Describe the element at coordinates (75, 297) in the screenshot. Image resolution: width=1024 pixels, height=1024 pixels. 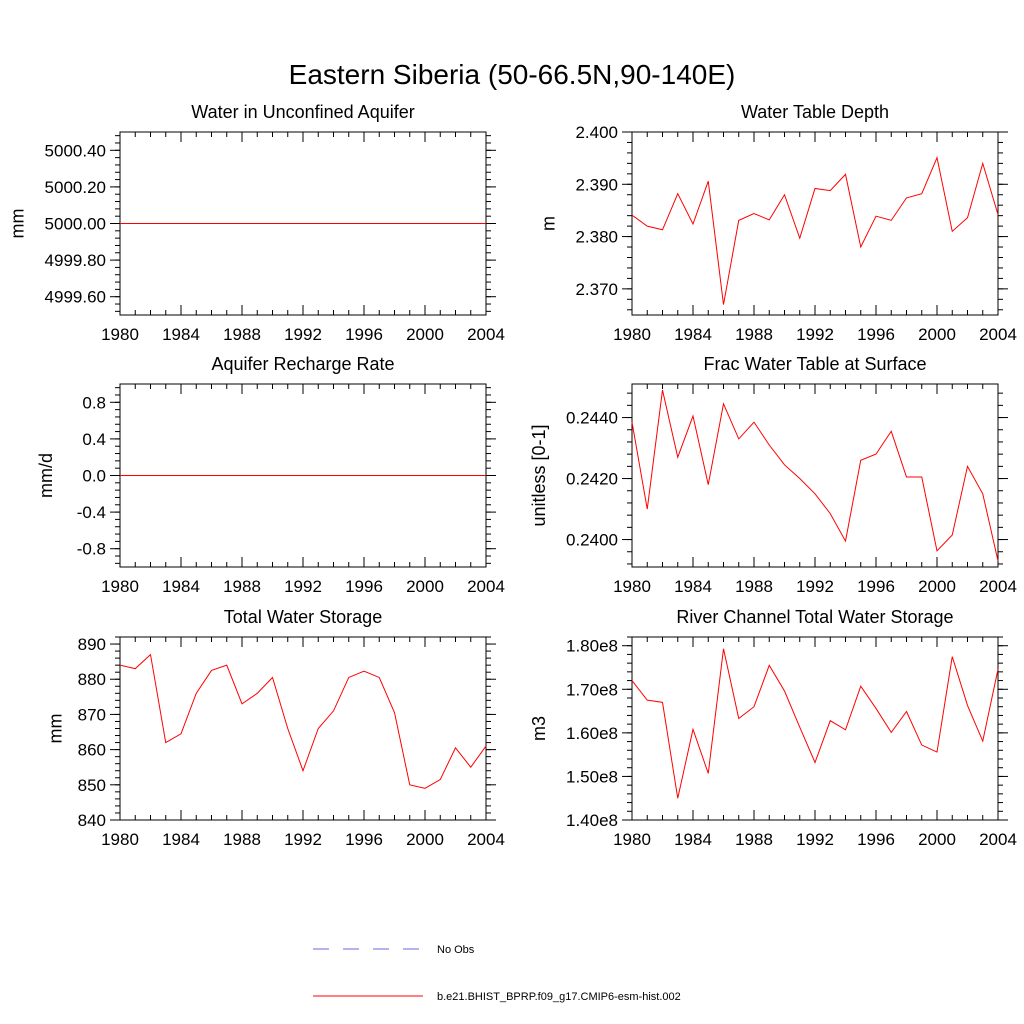
I see `y-tick-label: 4999.60` at that location.